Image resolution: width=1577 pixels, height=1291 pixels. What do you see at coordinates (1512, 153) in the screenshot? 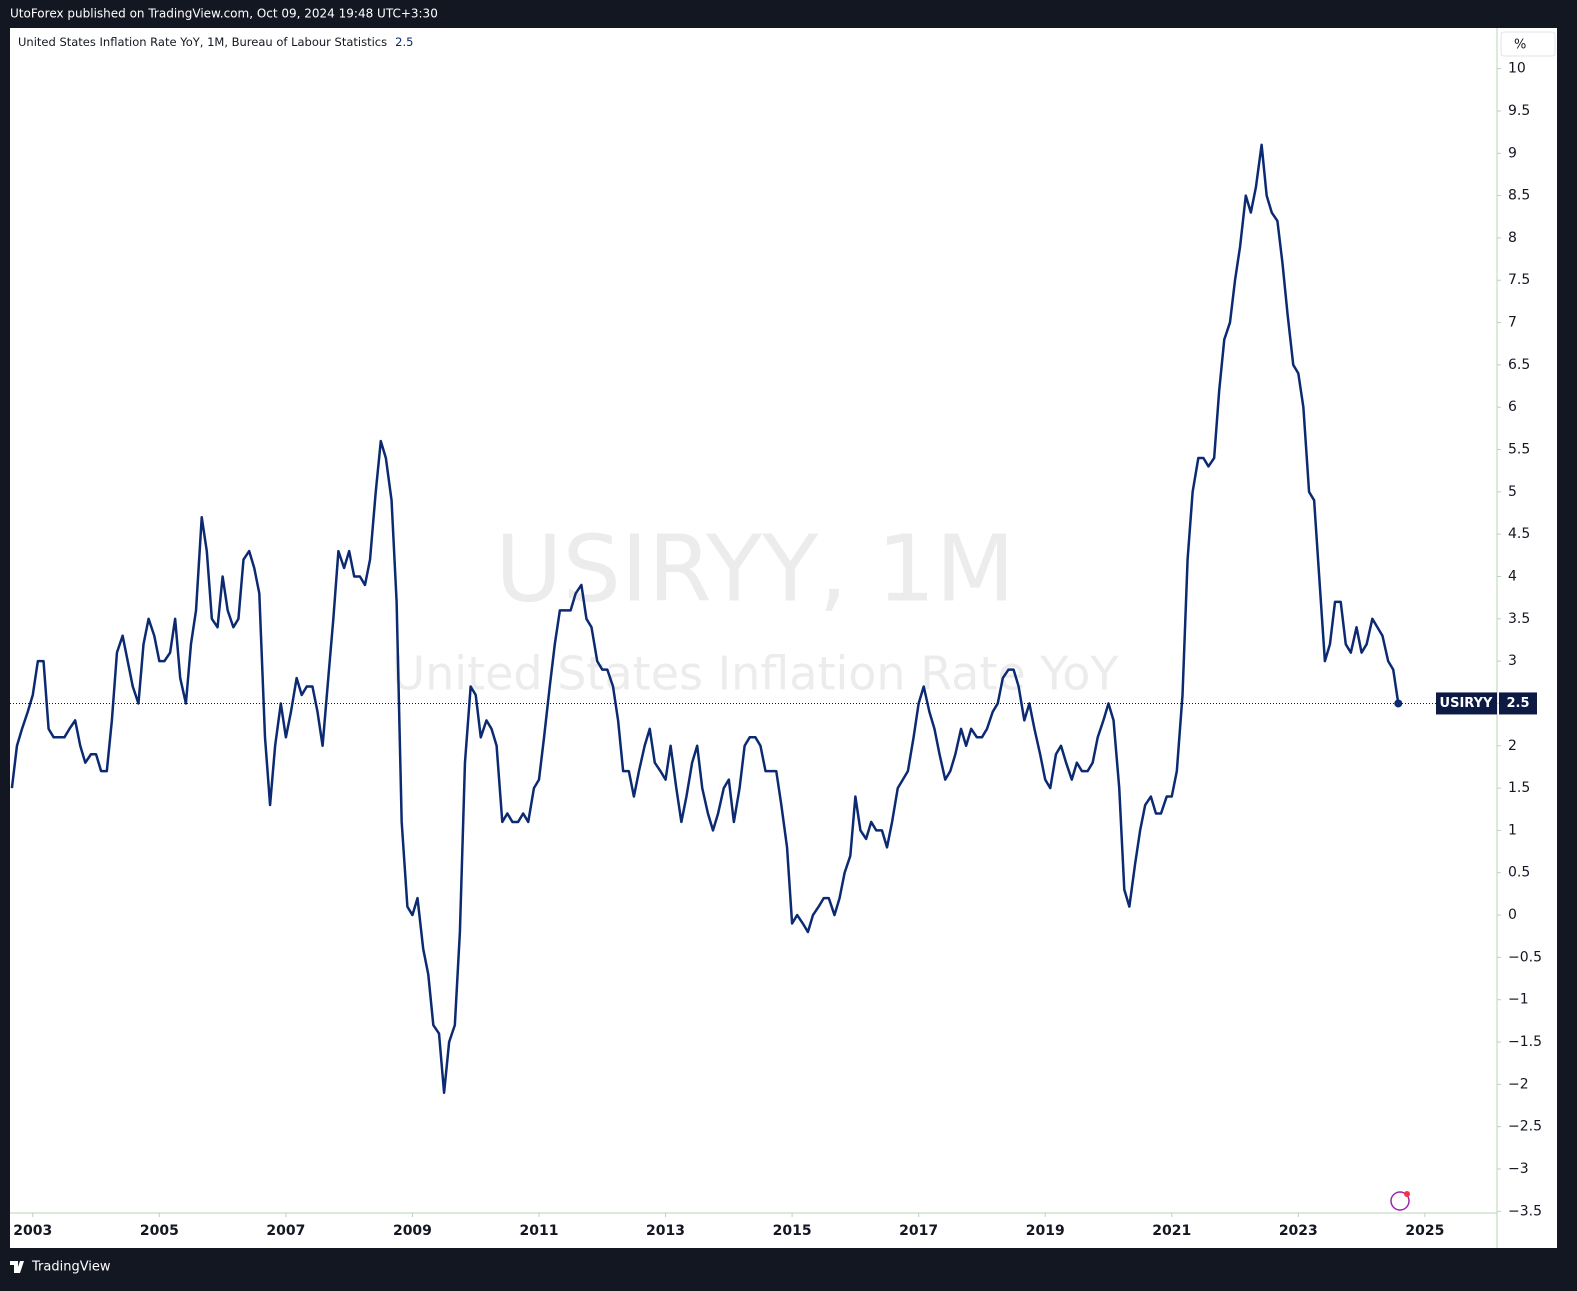
I see `y-tick-label: 9` at bounding box center [1512, 153].